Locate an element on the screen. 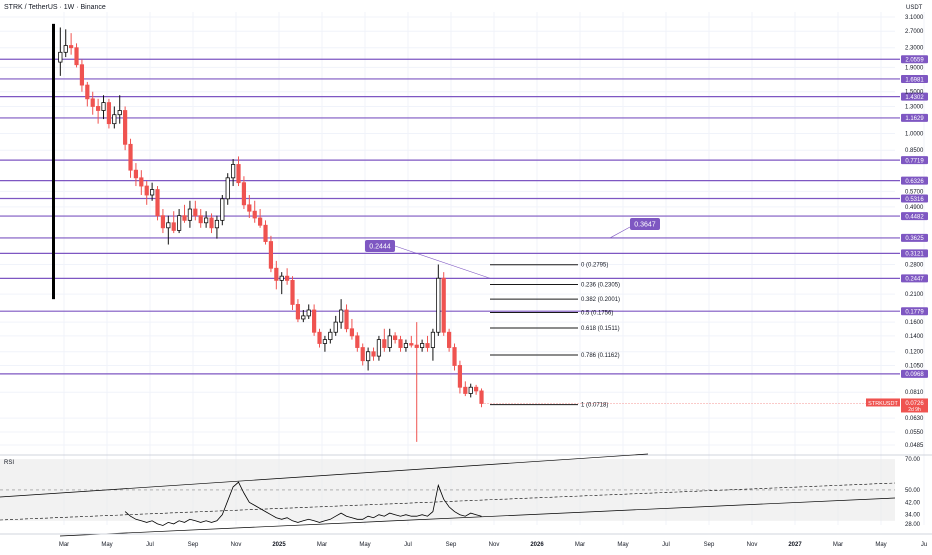  rsi-trendline-mid is located at coordinates (448, 501).